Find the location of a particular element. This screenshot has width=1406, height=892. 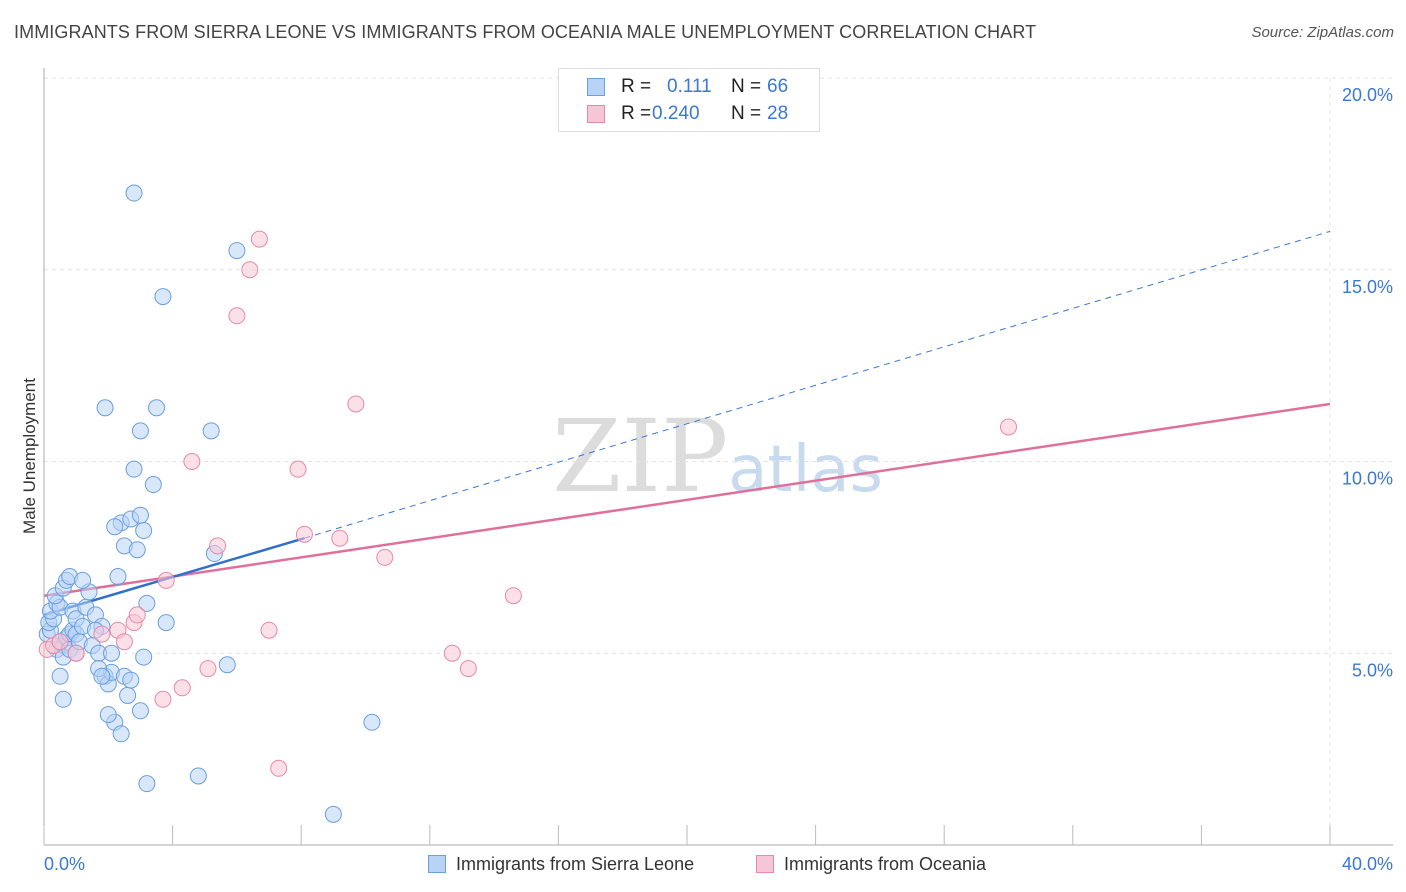

bottom-legend-label: Immigrants from Oceania is located at coordinates (885, 863).